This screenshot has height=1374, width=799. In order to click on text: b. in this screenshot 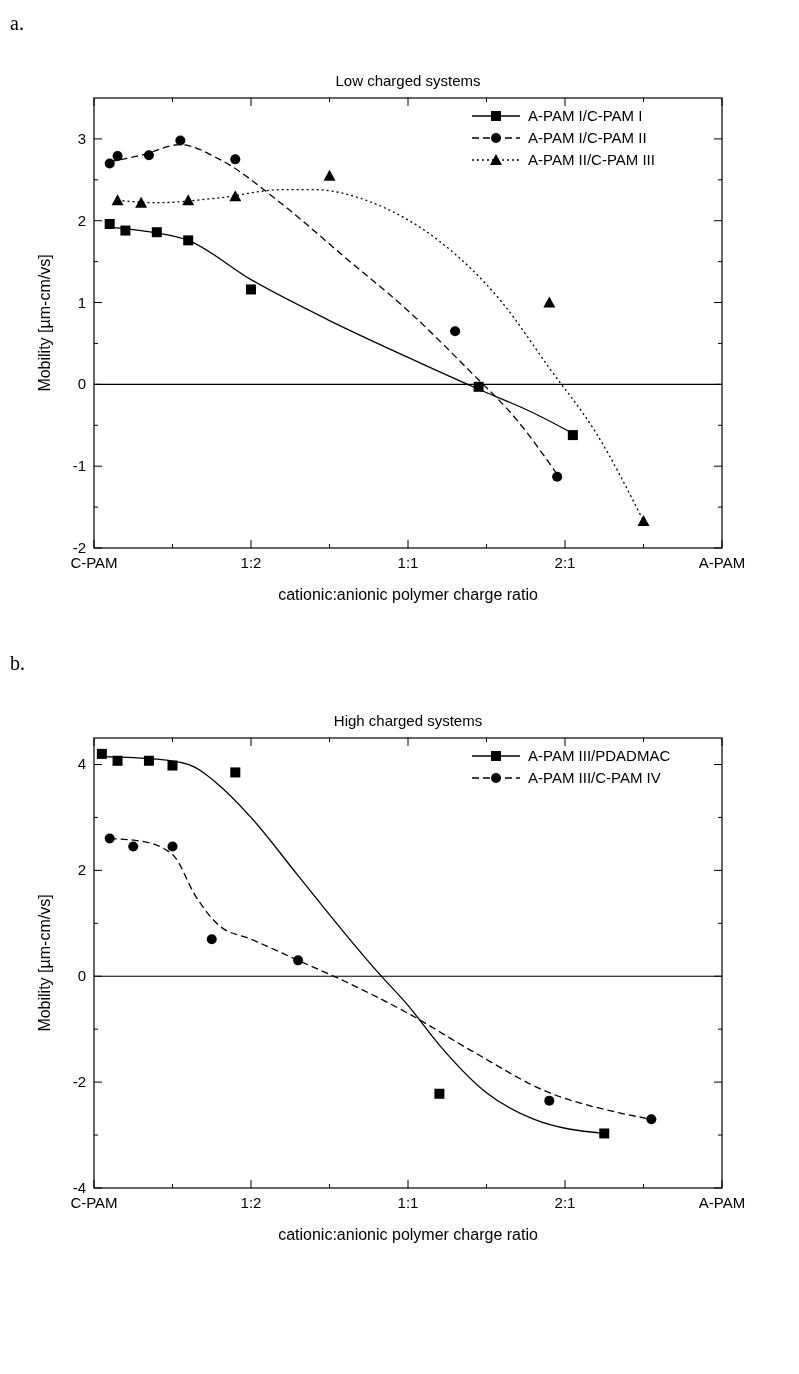, I will do `click(17, 663)`.